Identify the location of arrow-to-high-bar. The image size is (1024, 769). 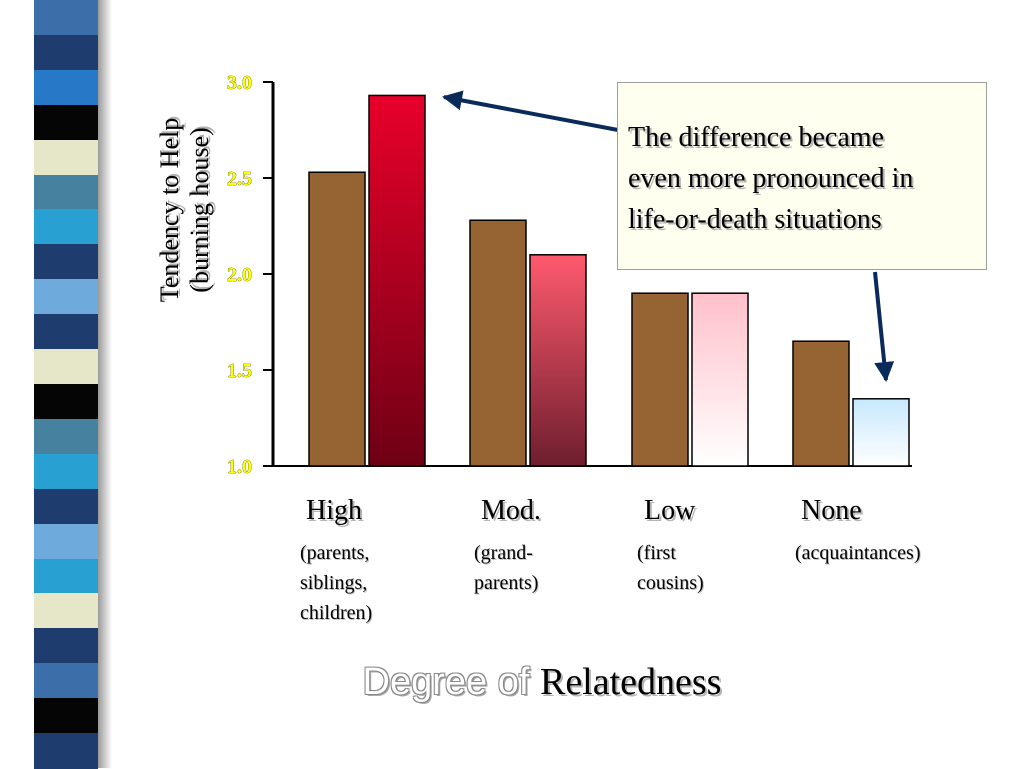
(530, 111).